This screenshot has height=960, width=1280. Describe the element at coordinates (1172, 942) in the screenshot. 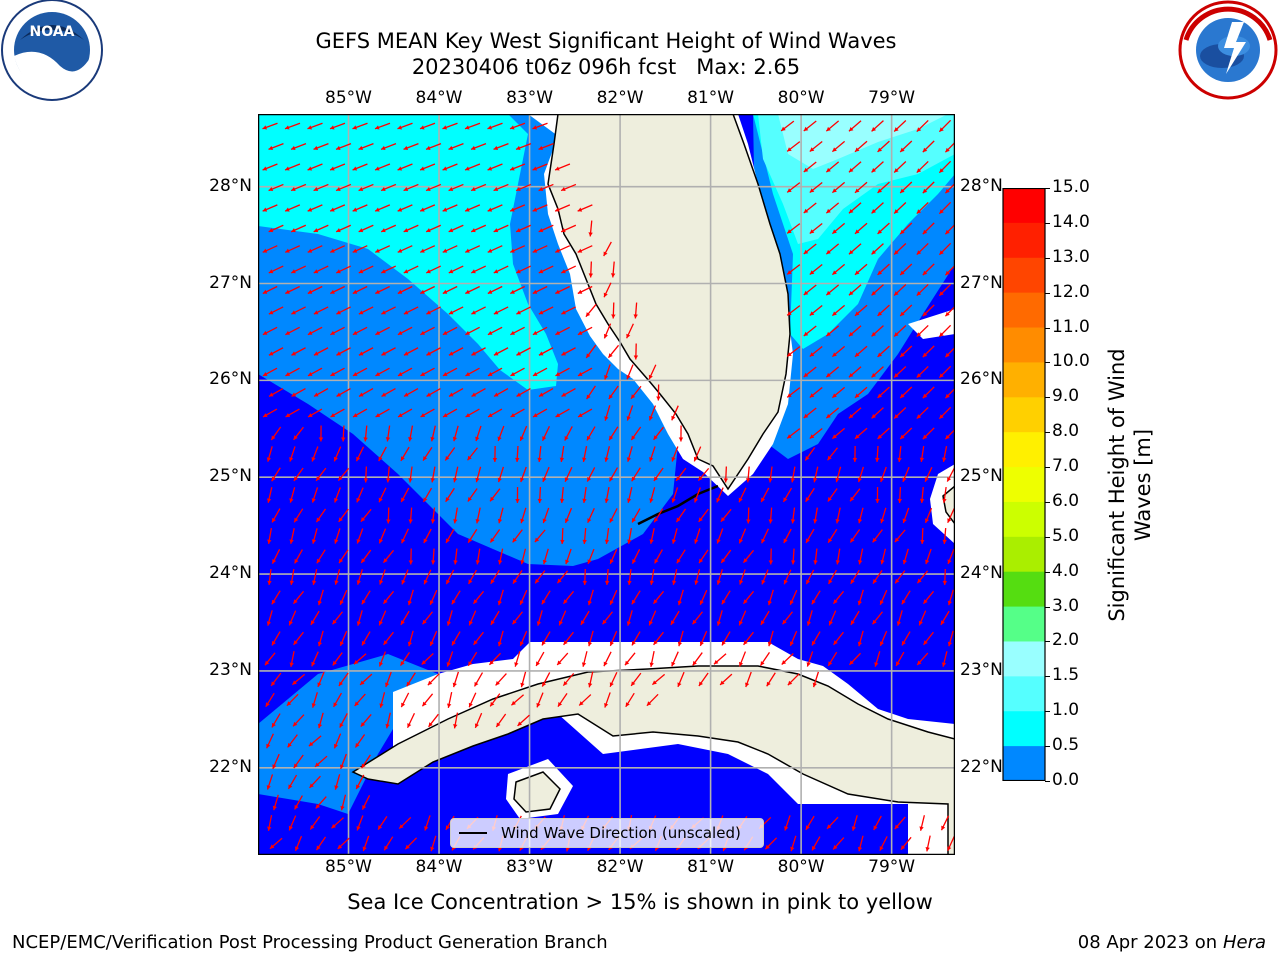

I see `footer-date: 08 Apr 2023 on Hera` at that location.